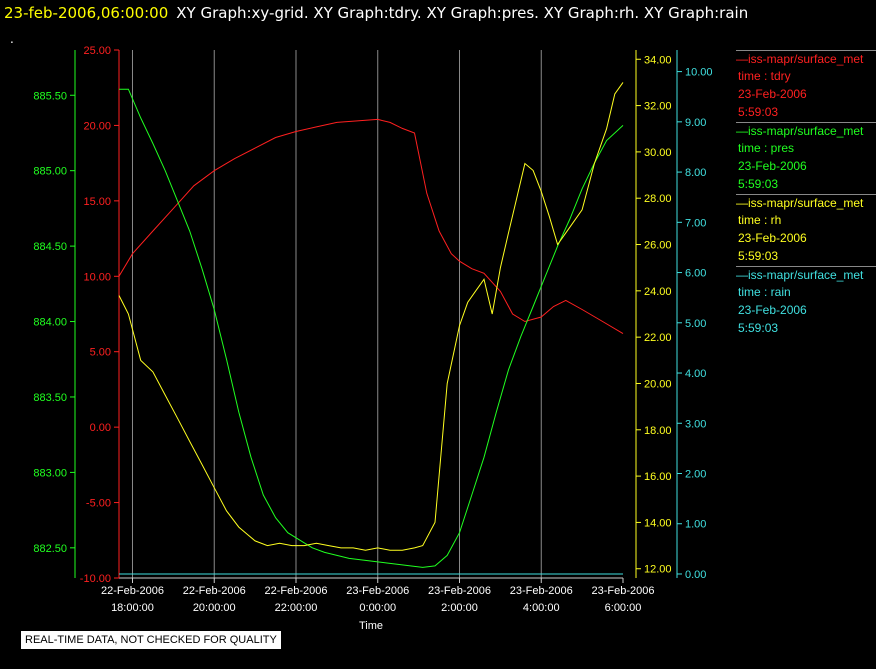  What do you see at coordinates (100, 428) in the screenshot?
I see `tdry-tick-label: 0.00` at bounding box center [100, 428].